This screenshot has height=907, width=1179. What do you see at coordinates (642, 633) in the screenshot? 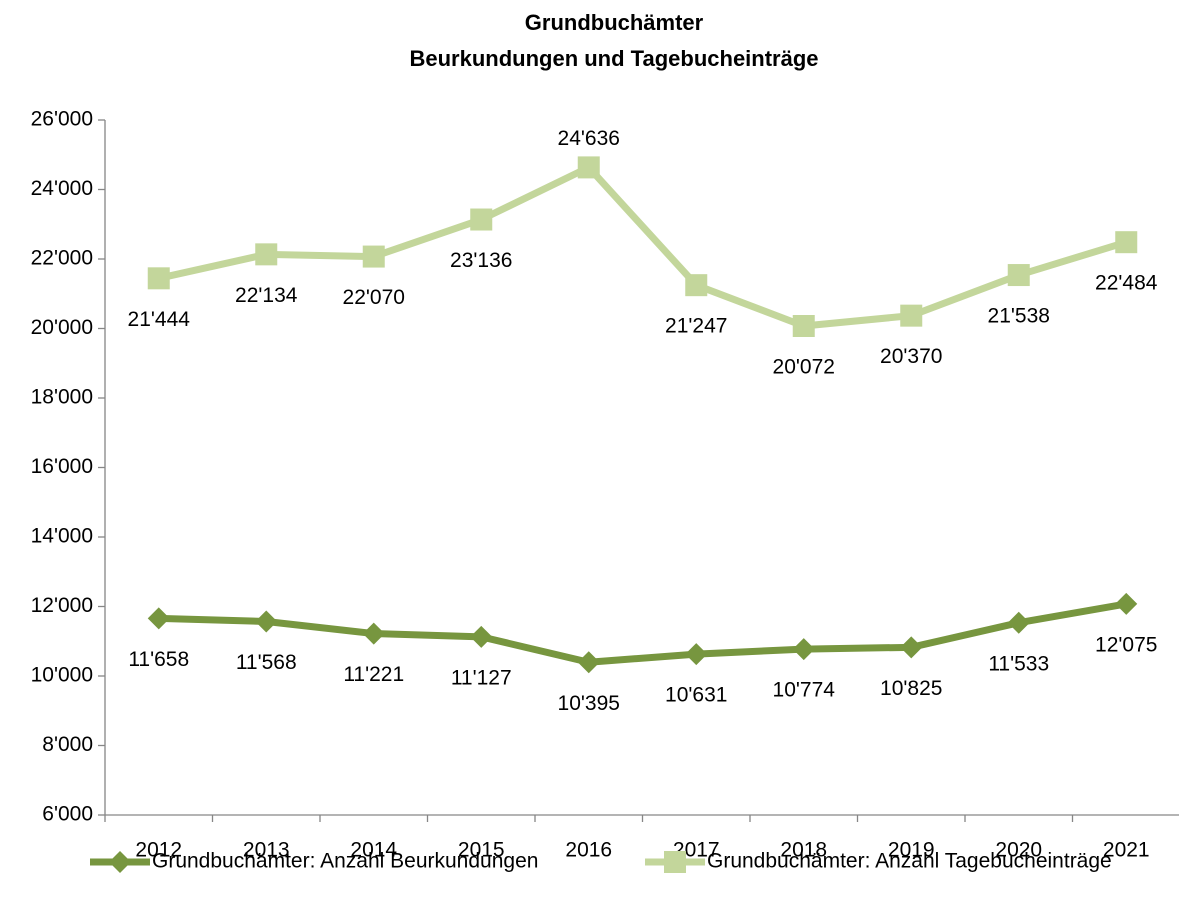
I see `series-line` at bounding box center [642, 633].